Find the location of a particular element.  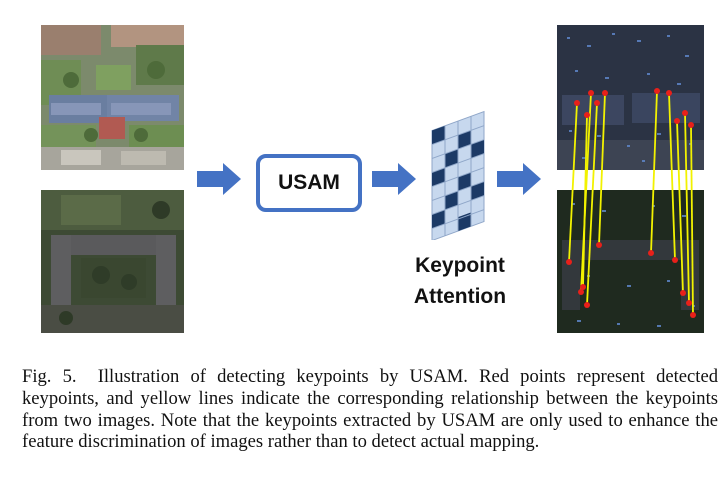

satellite-photo-bottom is located at coordinates (112, 261).